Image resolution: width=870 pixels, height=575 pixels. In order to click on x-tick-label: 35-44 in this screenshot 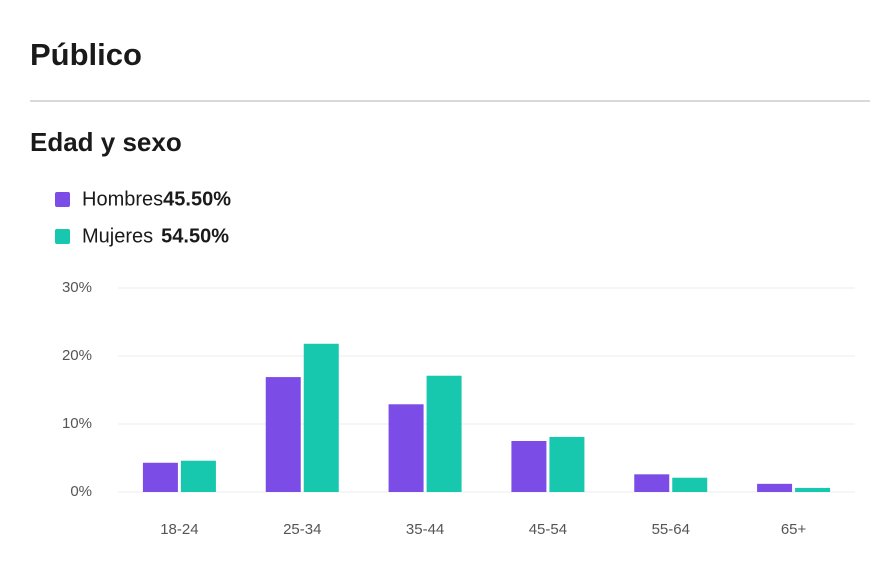, I will do `click(425, 529)`.